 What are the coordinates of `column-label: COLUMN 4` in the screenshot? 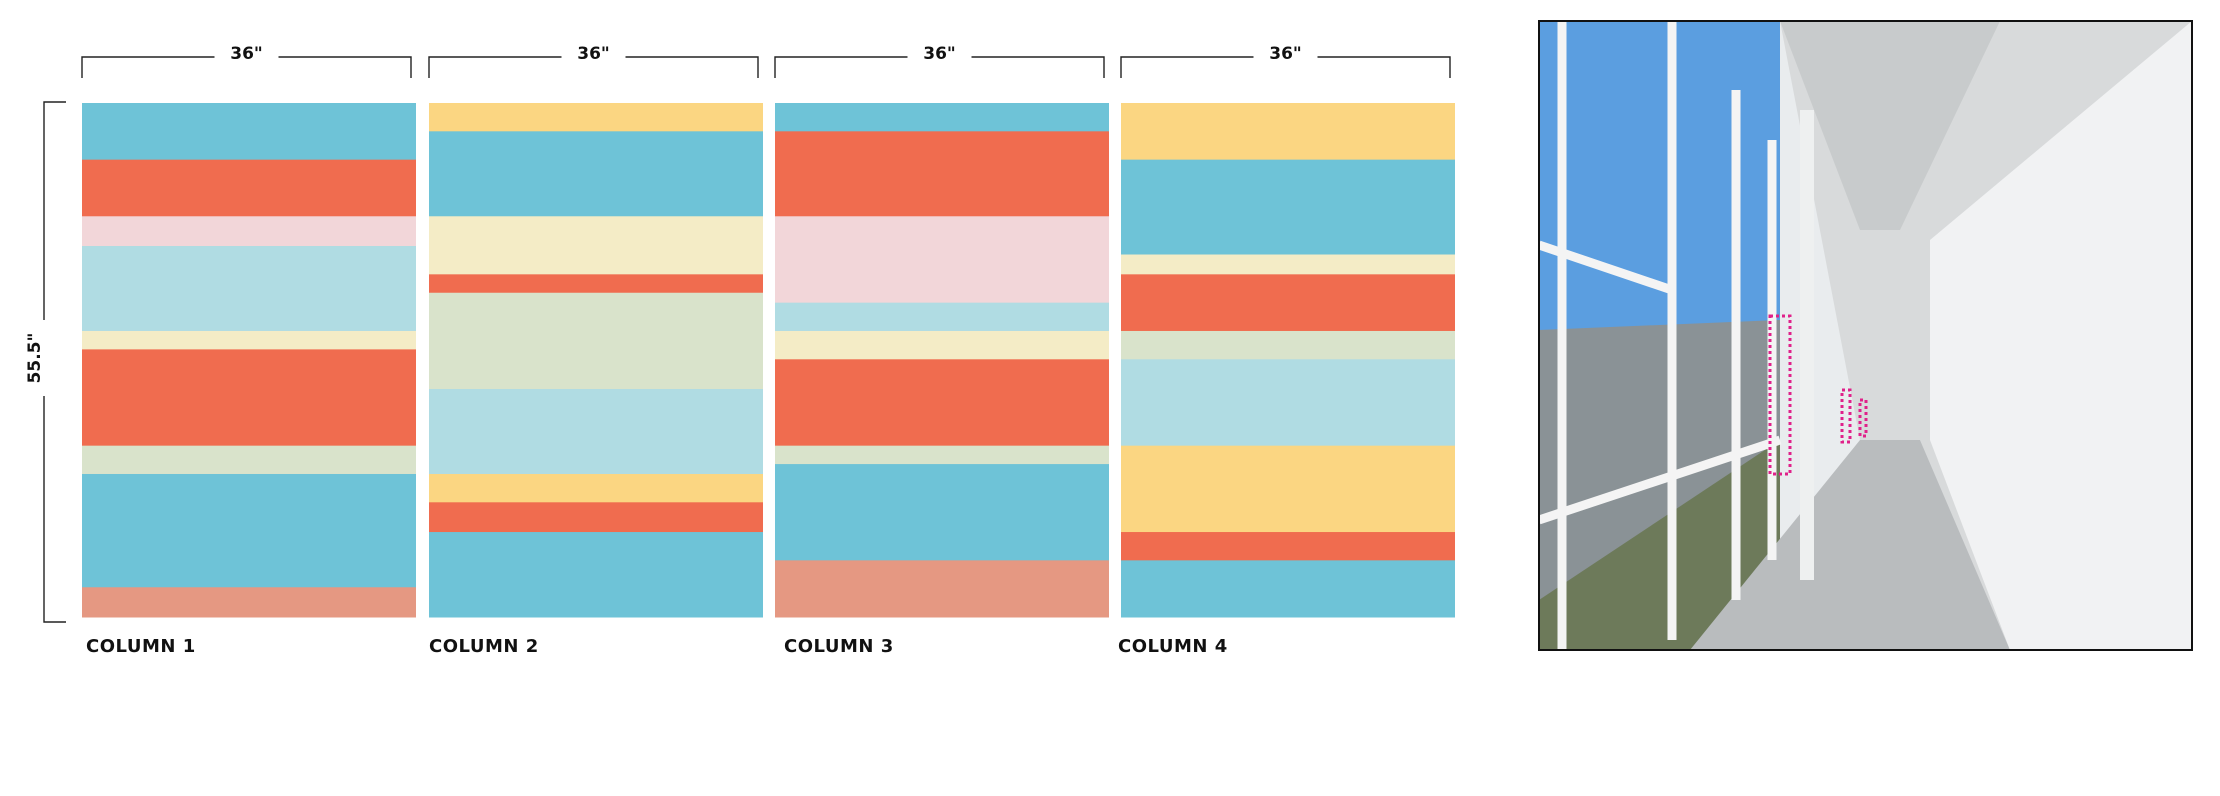 It's located at (1173, 646).